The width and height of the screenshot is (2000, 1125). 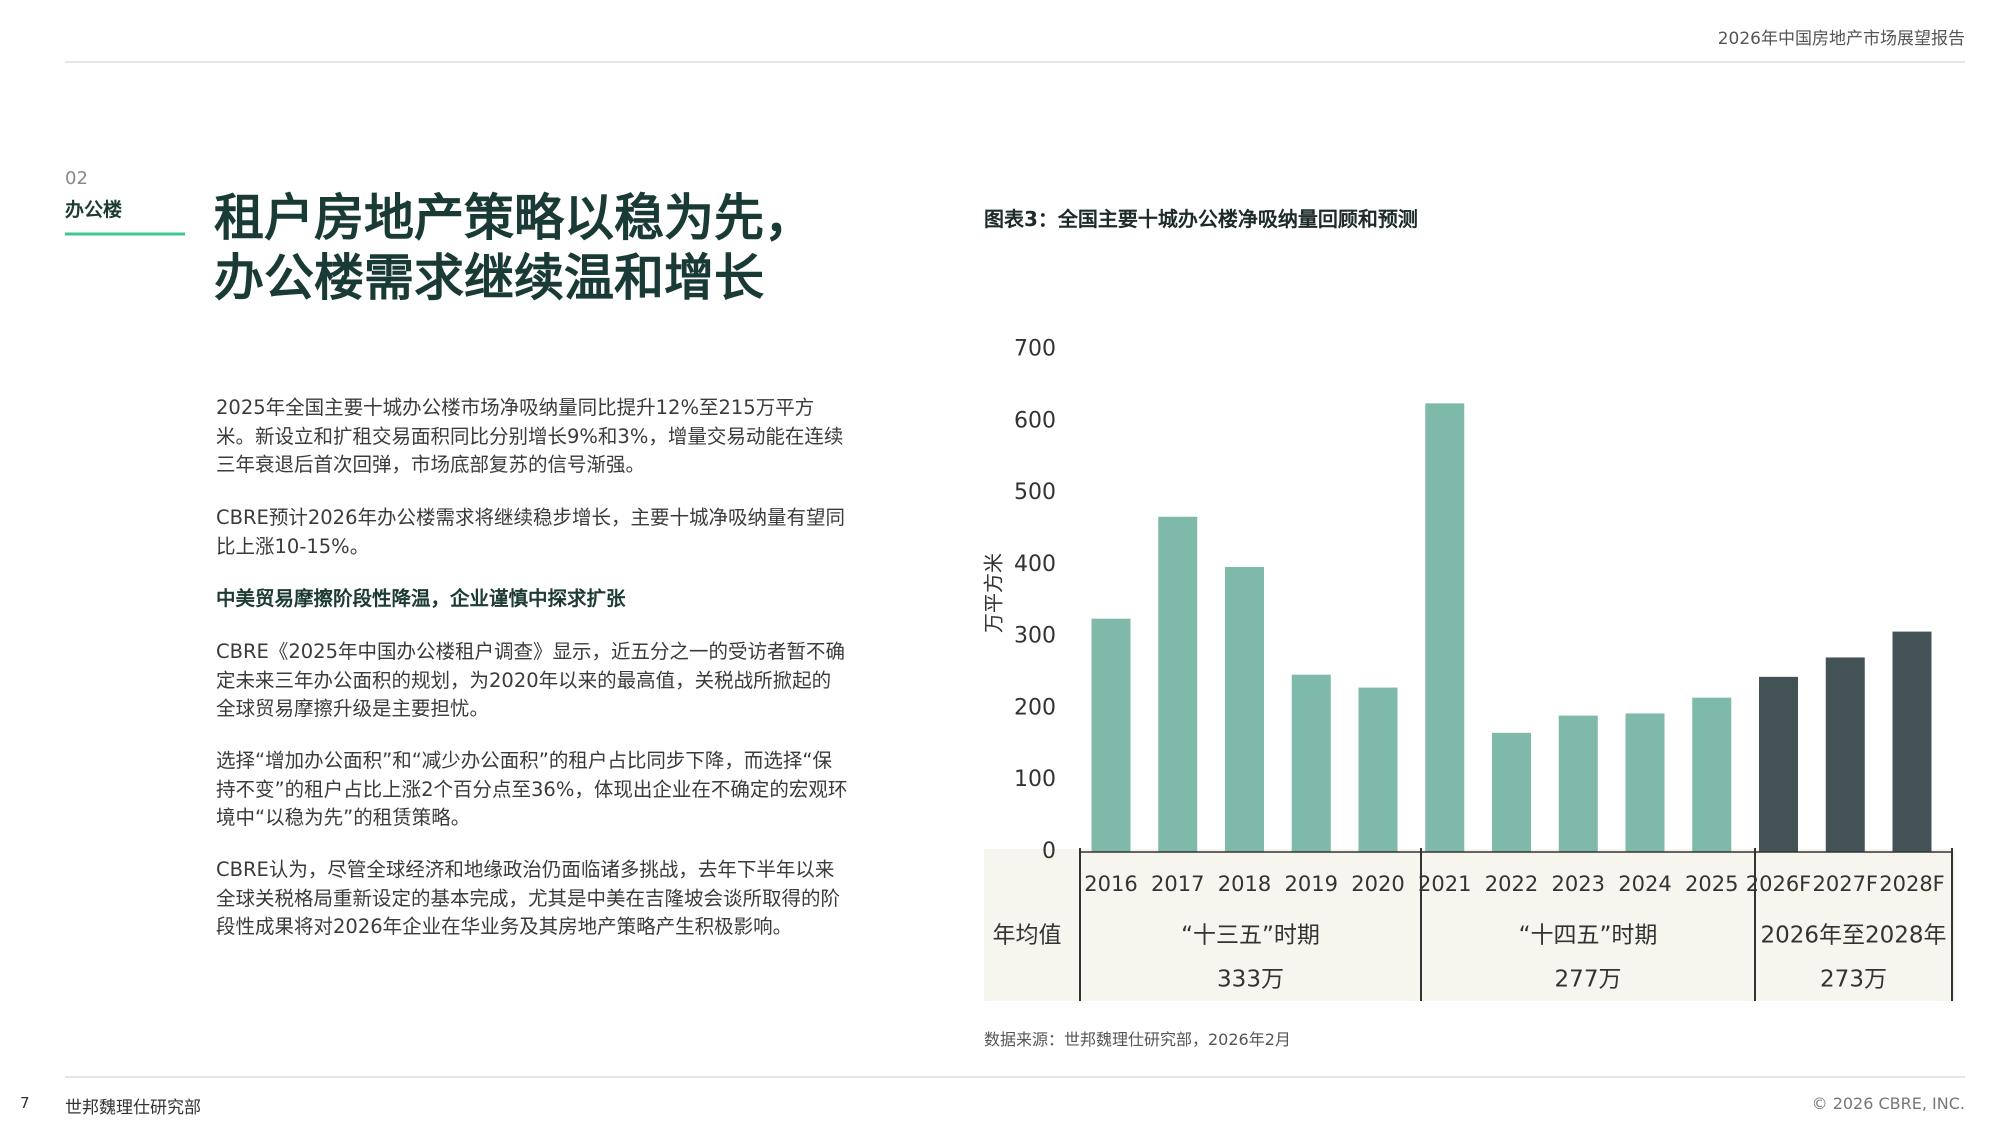 I want to click on x-tick-label: 2028F, so click(x=1912, y=884).